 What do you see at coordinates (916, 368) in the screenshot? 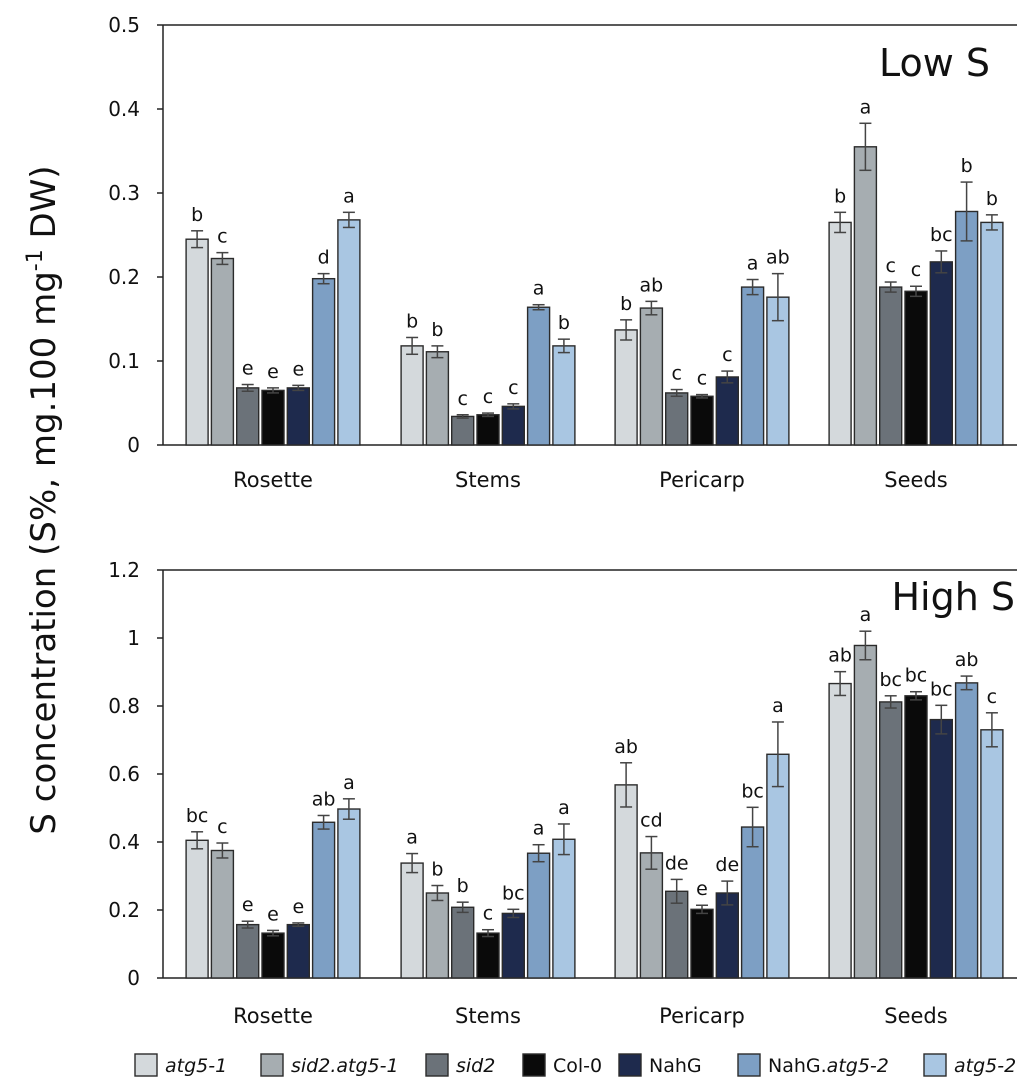
I see `bar-Col-0-seeds` at bounding box center [916, 368].